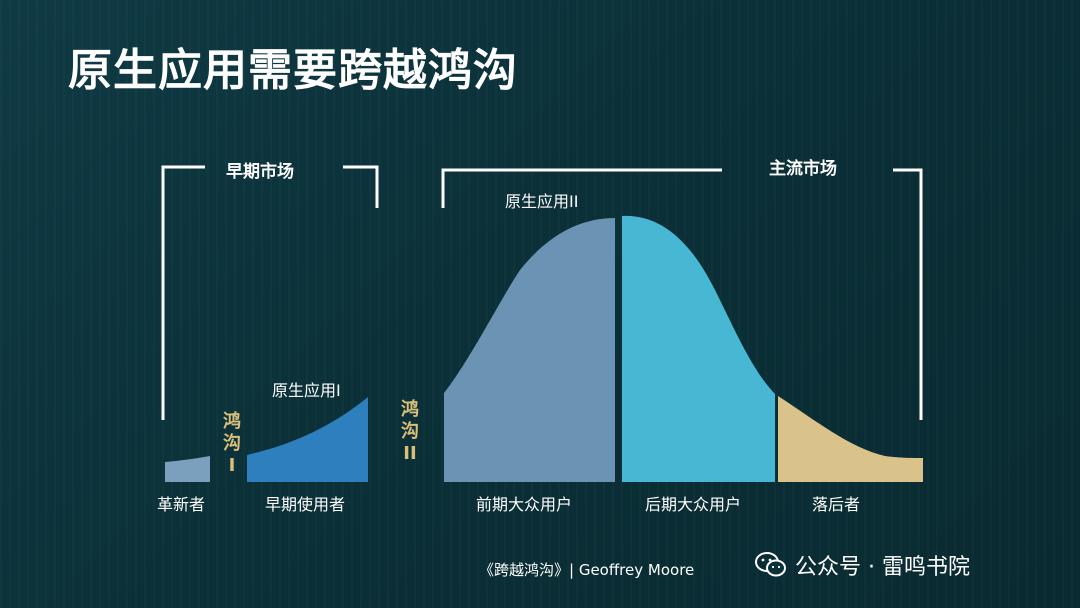 The height and width of the screenshot is (608, 1080). What do you see at coordinates (307, 439) in the screenshot?
I see `early-adopters-segment` at bounding box center [307, 439].